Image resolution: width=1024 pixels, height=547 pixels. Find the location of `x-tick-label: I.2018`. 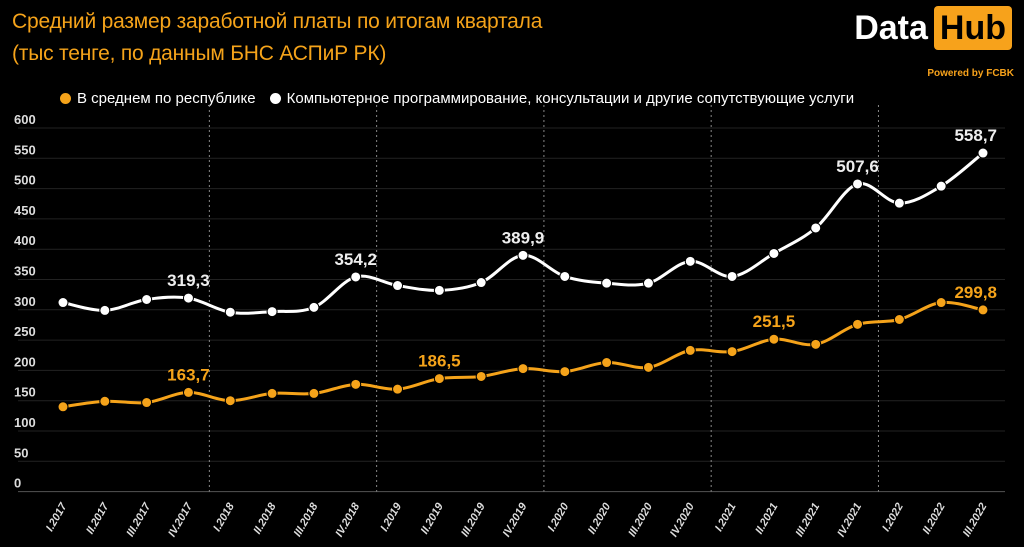

x-tick-label: I.2018 is located at coordinates (224, 516).